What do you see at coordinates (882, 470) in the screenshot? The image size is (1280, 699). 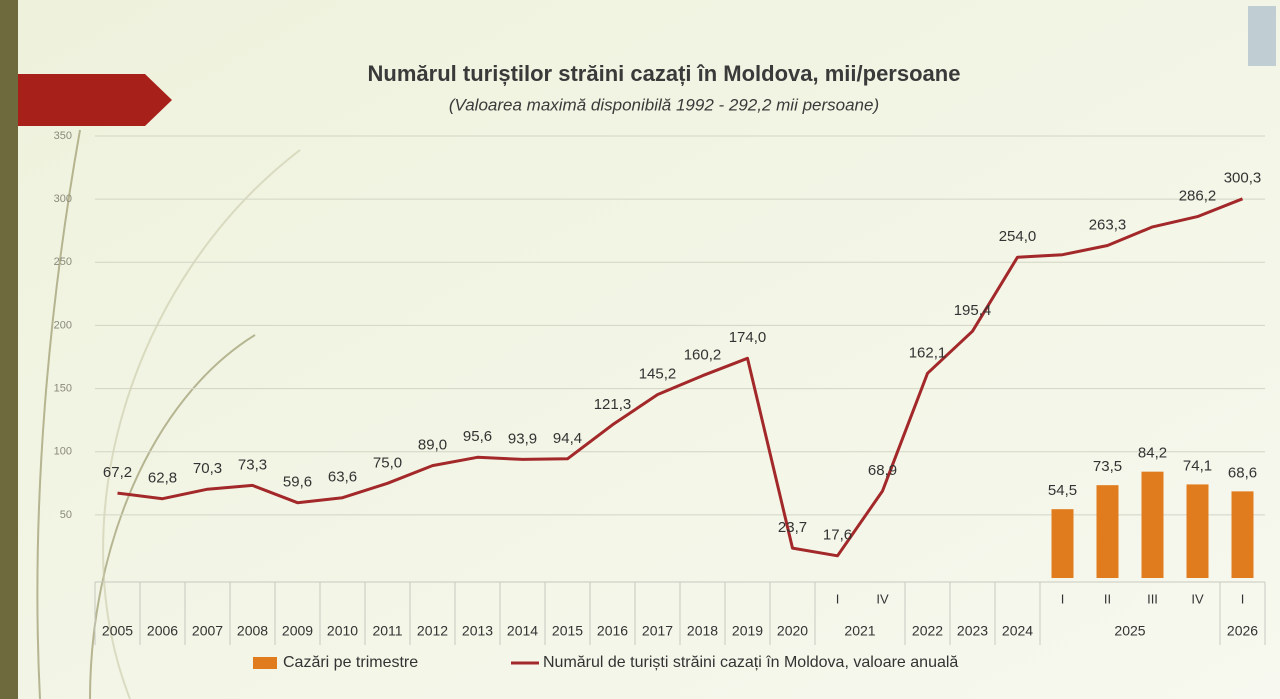 I see `line-value-label: 68,9` at bounding box center [882, 470].